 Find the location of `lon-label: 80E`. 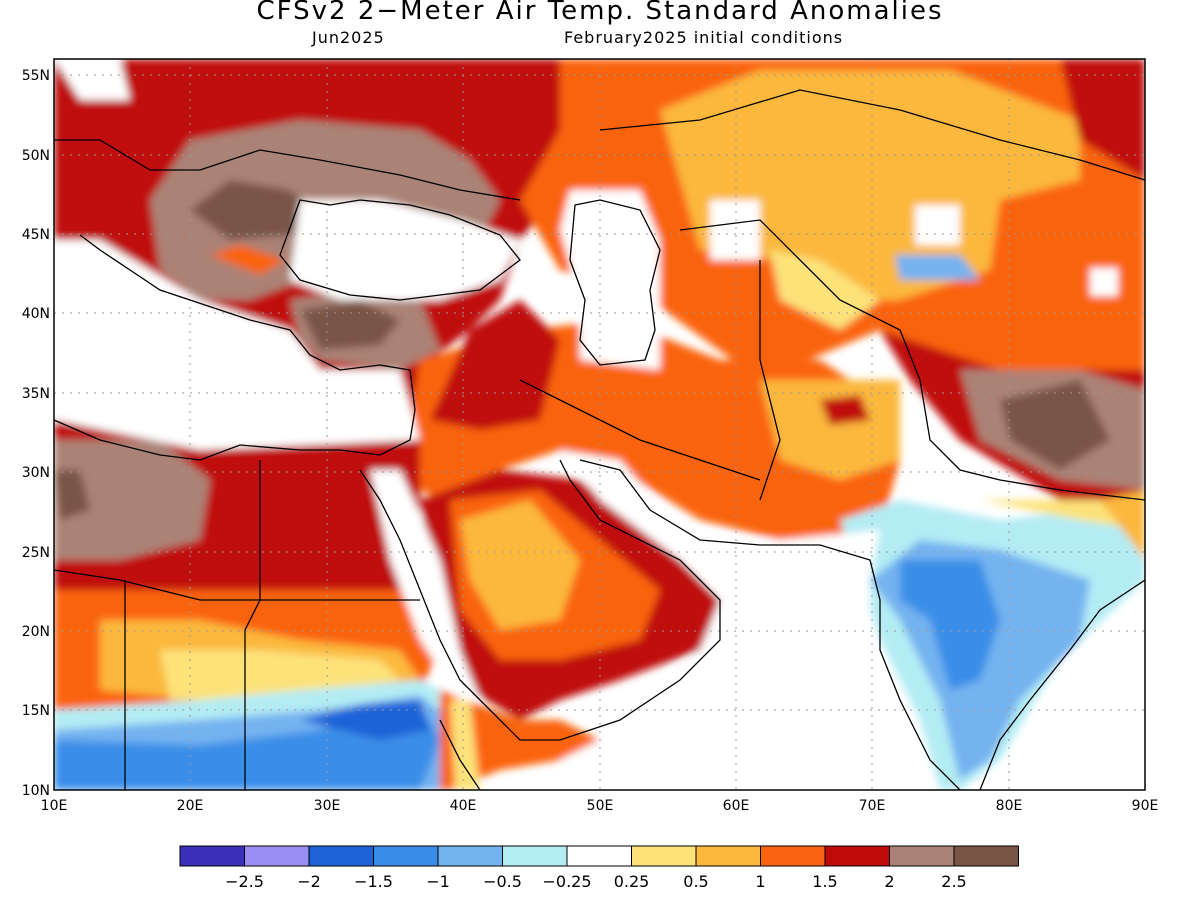

lon-label: 80E is located at coordinates (1009, 806).